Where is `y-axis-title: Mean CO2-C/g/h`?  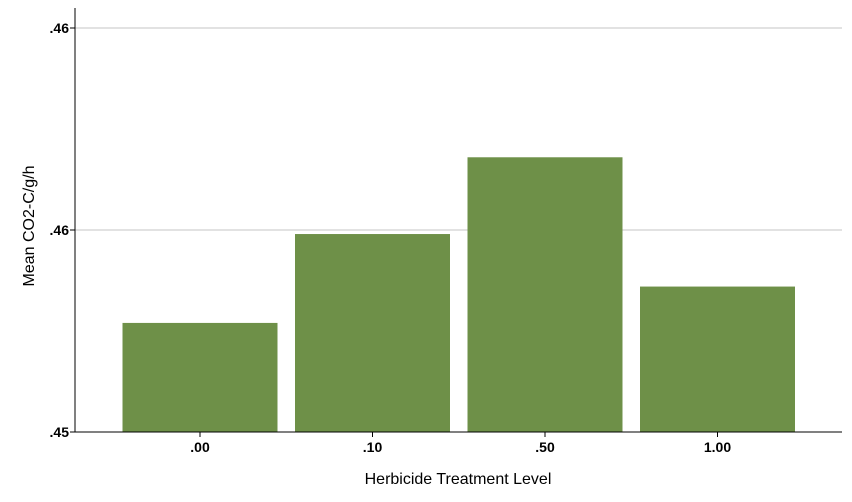 y-axis-title: Mean CO2-C/g/h is located at coordinates (29, 226).